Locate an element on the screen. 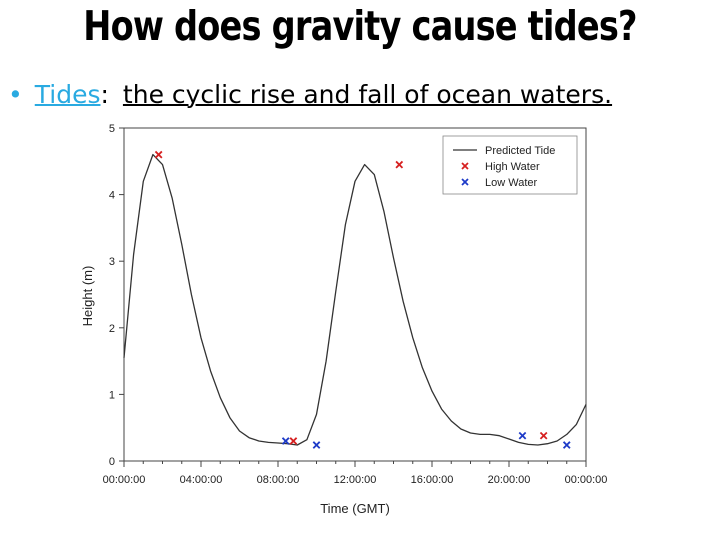  y-tick-label: 5 is located at coordinates (112, 129).